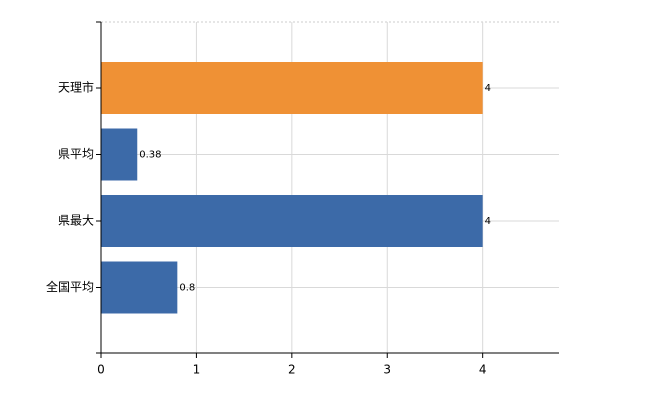  I want to click on y-tick-label: 県最大, so click(76, 221).